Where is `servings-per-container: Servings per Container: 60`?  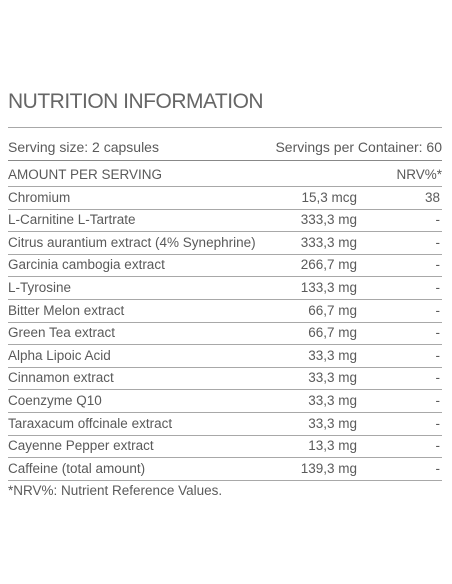
servings-per-container: Servings per Container: 60 is located at coordinates (358, 147).